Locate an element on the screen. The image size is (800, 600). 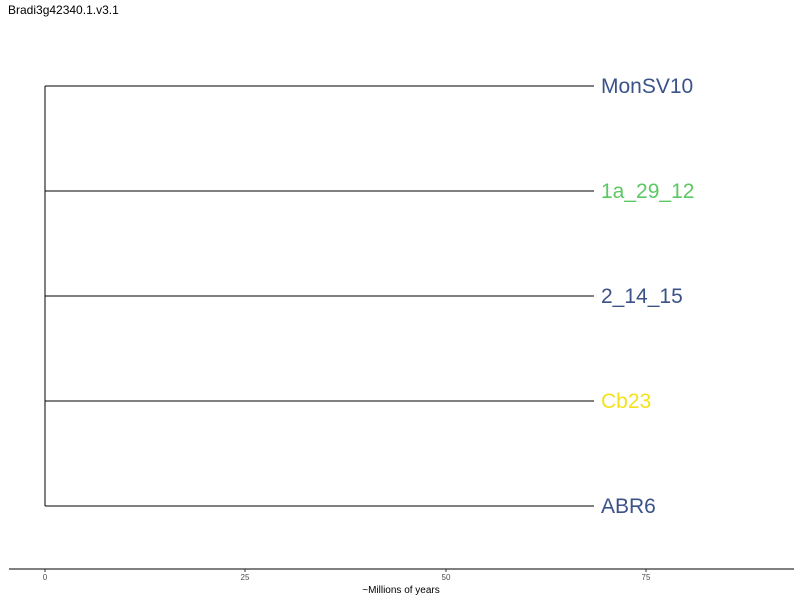
x-axis-tick-label: 75 is located at coordinates (646, 577).